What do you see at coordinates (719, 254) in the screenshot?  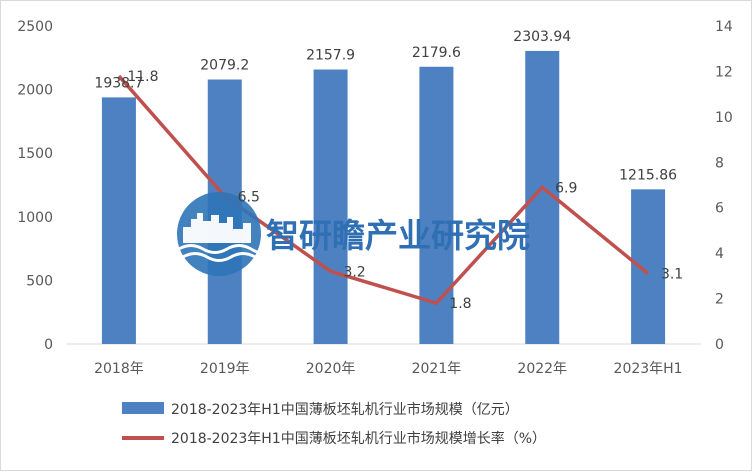 I see `y-right-tick-label: 4` at bounding box center [719, 254].